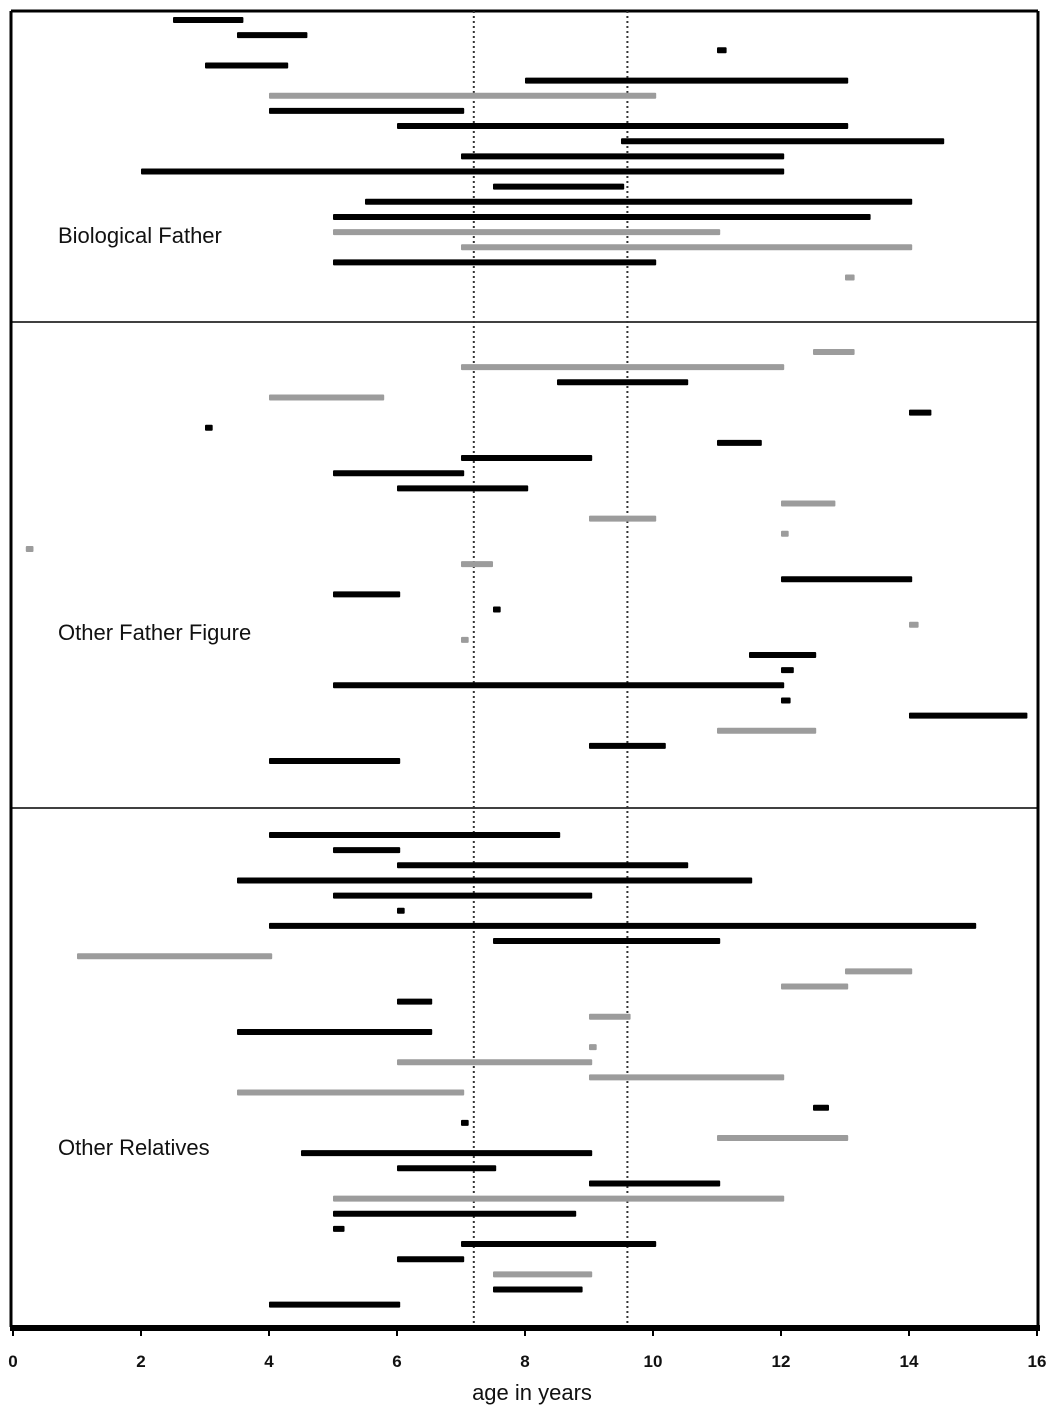  Describe the element at coordinates (140, 235) in the screenshot. I see `panel-label: Biological Father` at that location.